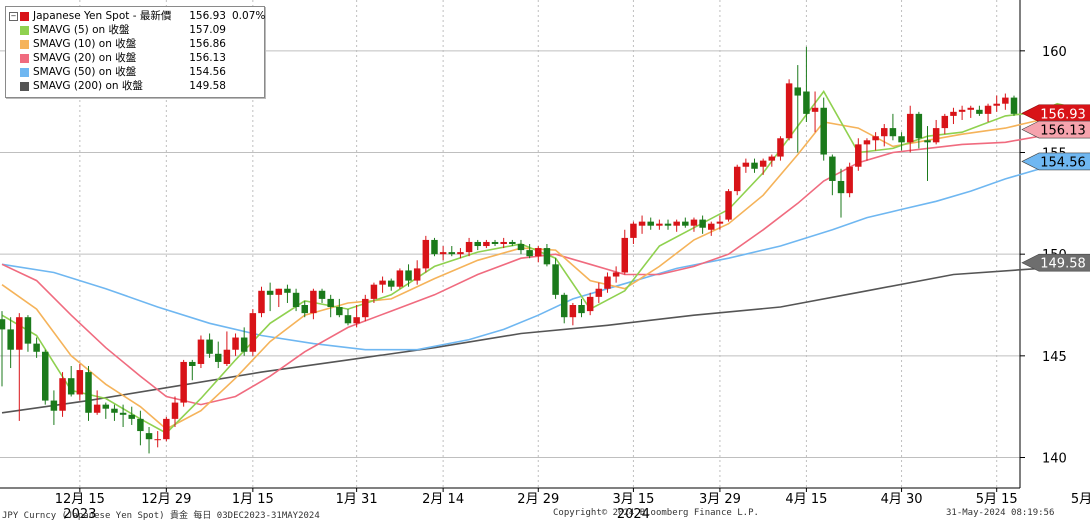  What do you see at coordinates (253, 499) in the screenshot?
I see `x-tick-label: 1月 15` at bounding box center [253, 499].